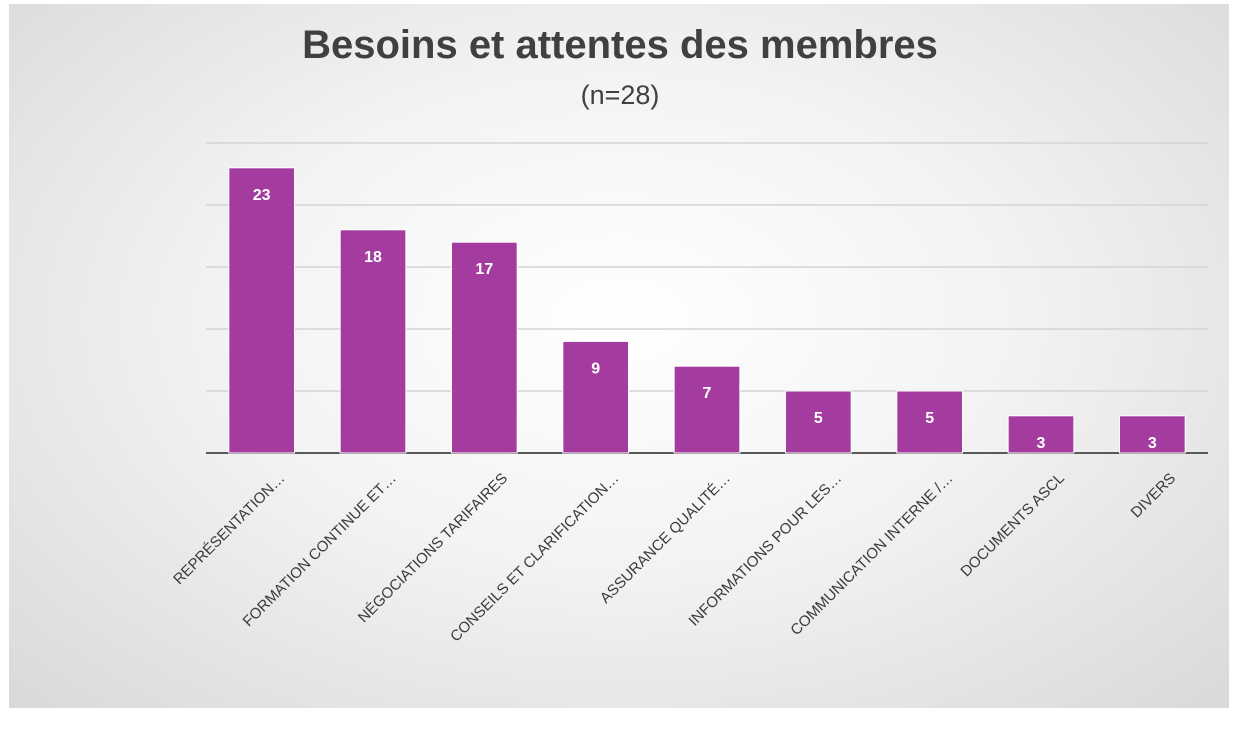 The height and width of the screenshot is (732, 1233). Describe the element at coordinates (484, 269) in the screenshot. I see `data-label: 17` at that location.